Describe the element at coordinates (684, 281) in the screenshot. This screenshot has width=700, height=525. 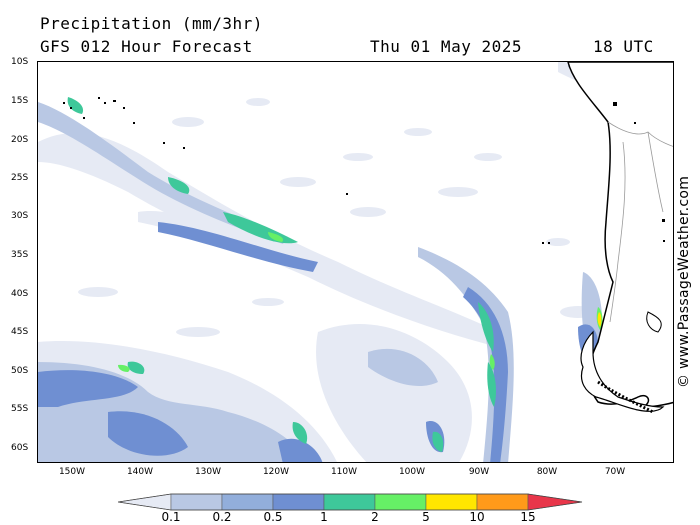
I see `credit-text: © www.PassageWeather.com` at that location.